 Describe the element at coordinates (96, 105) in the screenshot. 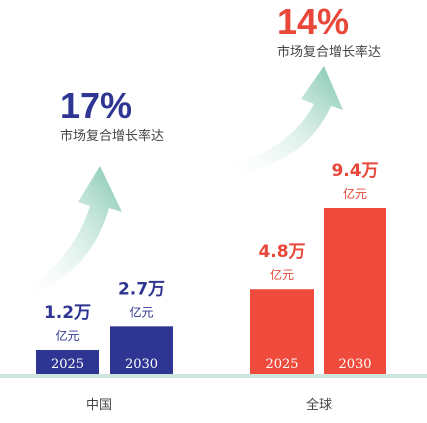

I see `cagr-value-china: 17%` at that location.